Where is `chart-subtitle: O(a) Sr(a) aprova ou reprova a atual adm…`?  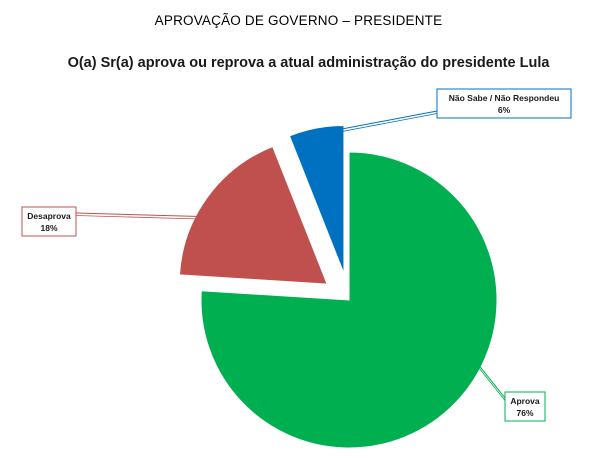
chart-subtitle: O(a) Sr(a) aprova ou reprova a atual adm… is located at coordinates (308, 63).